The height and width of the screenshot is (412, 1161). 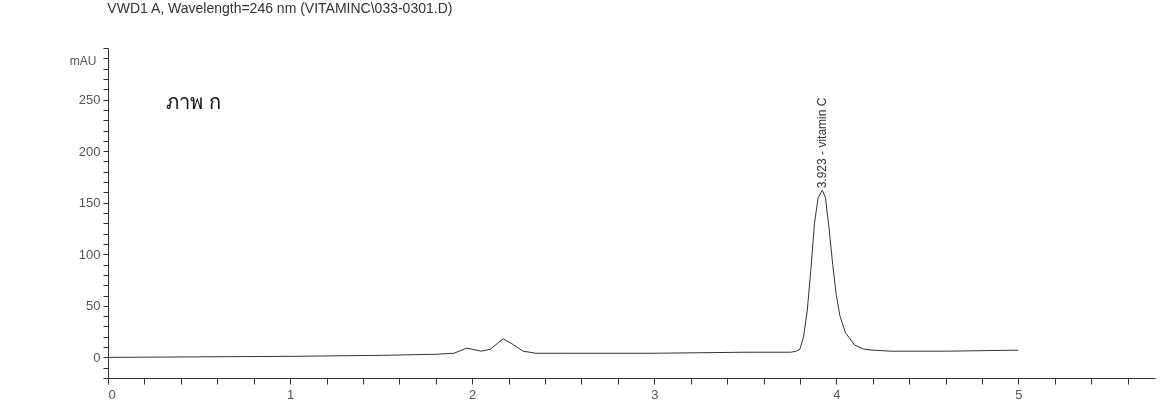 What do you see at coordinates (97, 357) in the screenshot?
I see `y-tick-label: 0` at bounding box center [97, 357].